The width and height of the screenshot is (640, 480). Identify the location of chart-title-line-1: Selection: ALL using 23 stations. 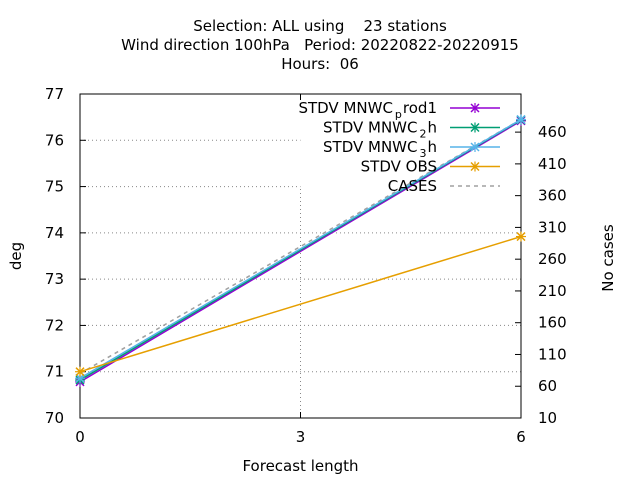
(320, 26).